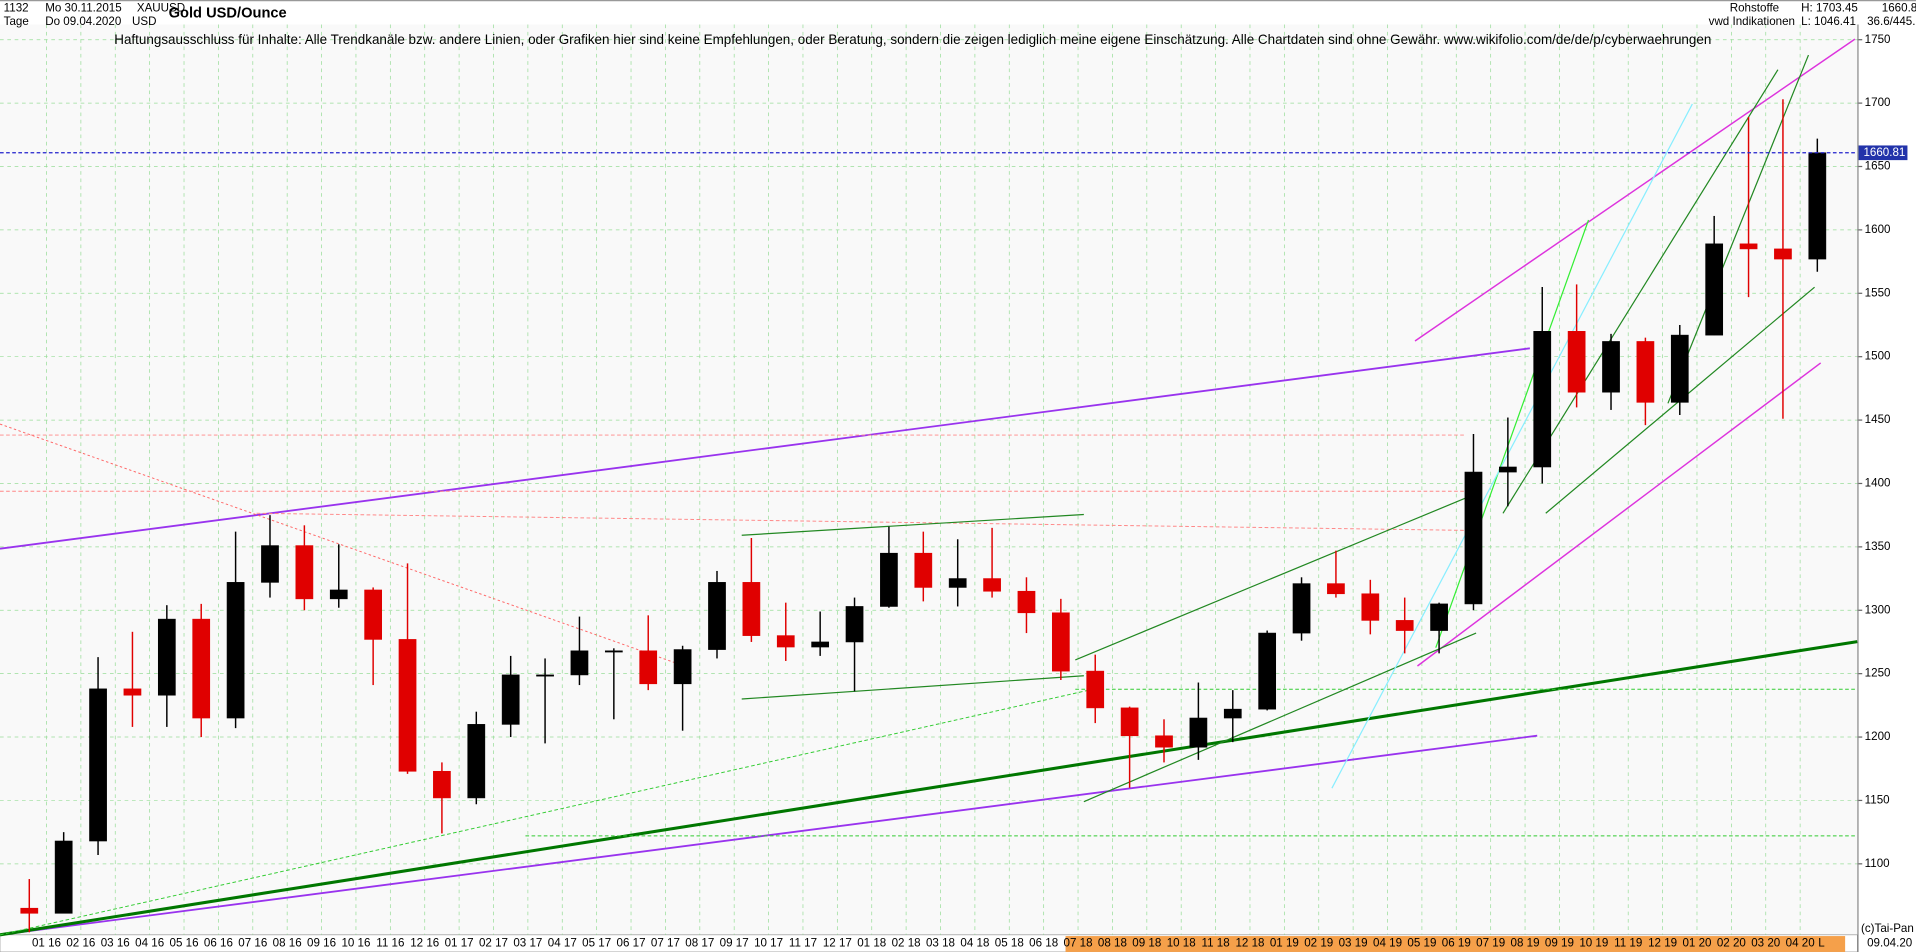 This screenshot has width=1916, height=952. Describe the element at coordinates (1146, 942) in the screenshot. I see `x-tick-label: 09 18` at that location.